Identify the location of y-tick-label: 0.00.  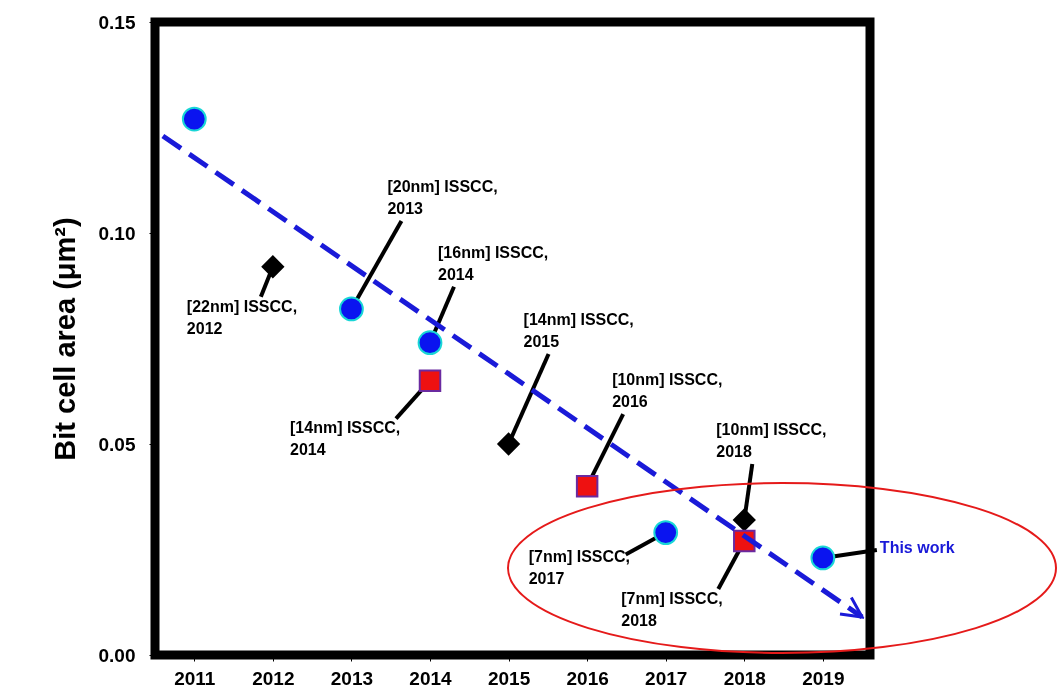
(117, 655).